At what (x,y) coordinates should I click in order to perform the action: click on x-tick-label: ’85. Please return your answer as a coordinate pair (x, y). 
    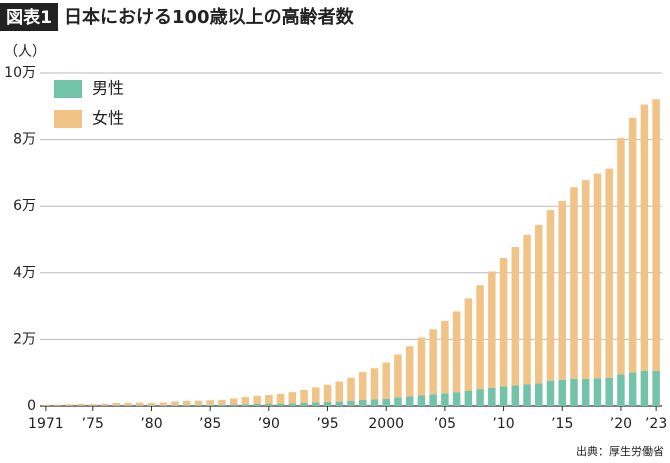
    Looking at the image, I should click on (210, 424).